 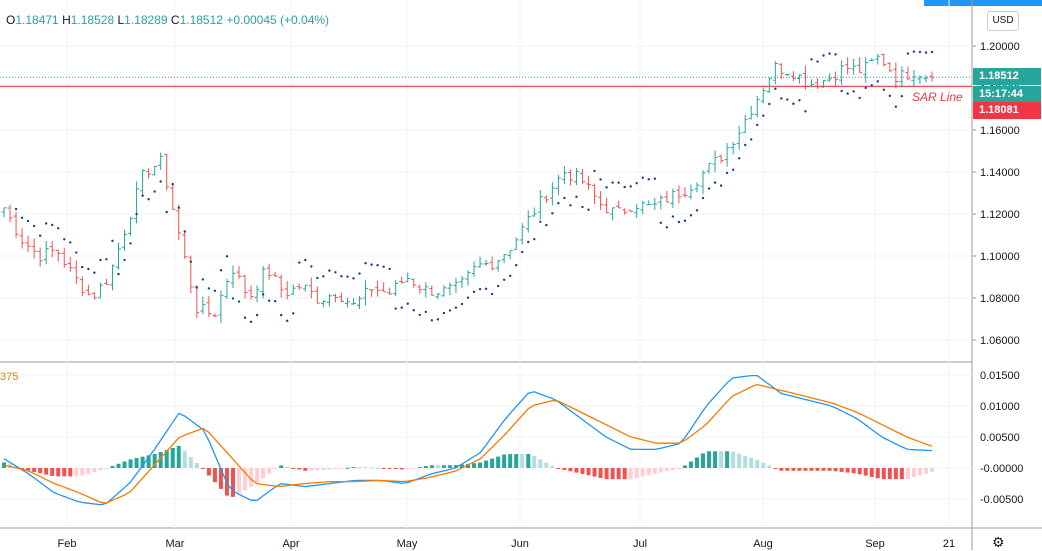 I want to click on currency-button: USD, so click(x=1003, y=21).